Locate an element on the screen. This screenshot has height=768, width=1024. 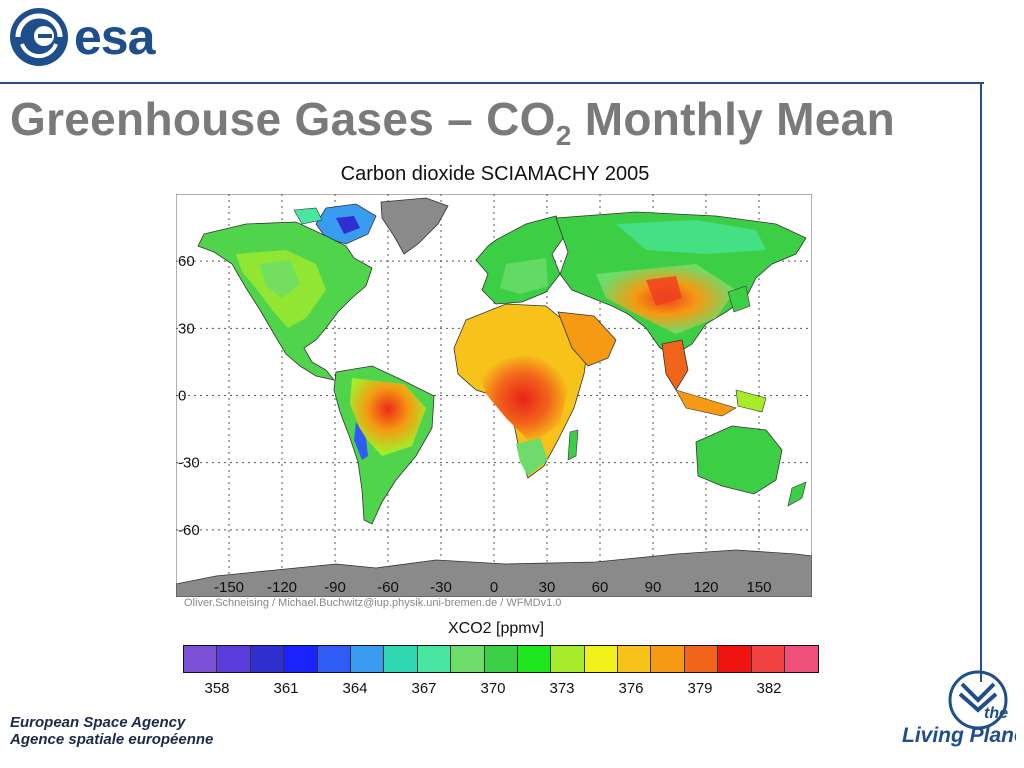
colorbar-tick-label: 379 is located at coordinates (700, 688).